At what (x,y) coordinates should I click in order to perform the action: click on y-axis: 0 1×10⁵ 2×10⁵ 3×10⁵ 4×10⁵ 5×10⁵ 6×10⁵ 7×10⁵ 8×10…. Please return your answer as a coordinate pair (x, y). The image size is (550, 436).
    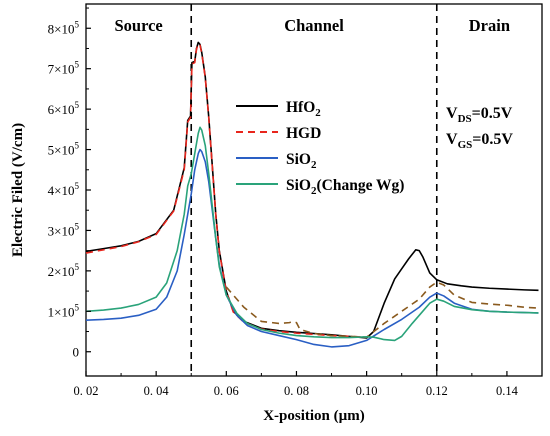
    Looking at the image, I should click on (69, 183).